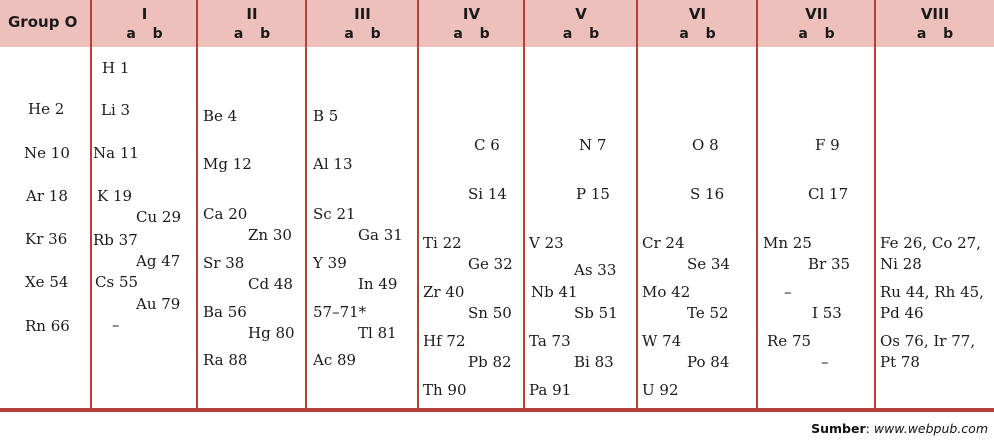 Image resolution: width=994 pixels, height=442 pixels. Describe the element at coordinates (490, 264) in the screenshot. I see `element-cell: Ge 32` at that location.